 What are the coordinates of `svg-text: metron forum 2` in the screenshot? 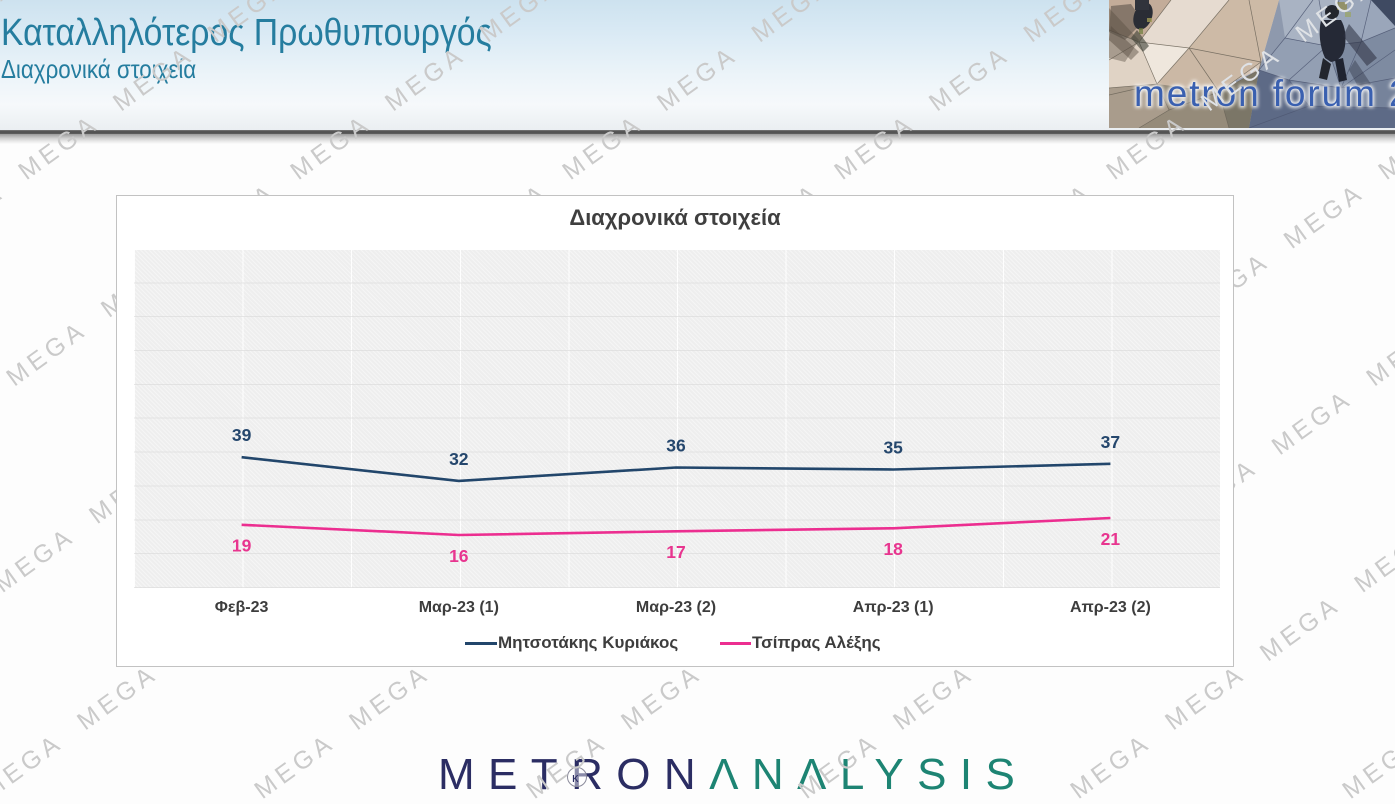 It's located at (1264, 93).